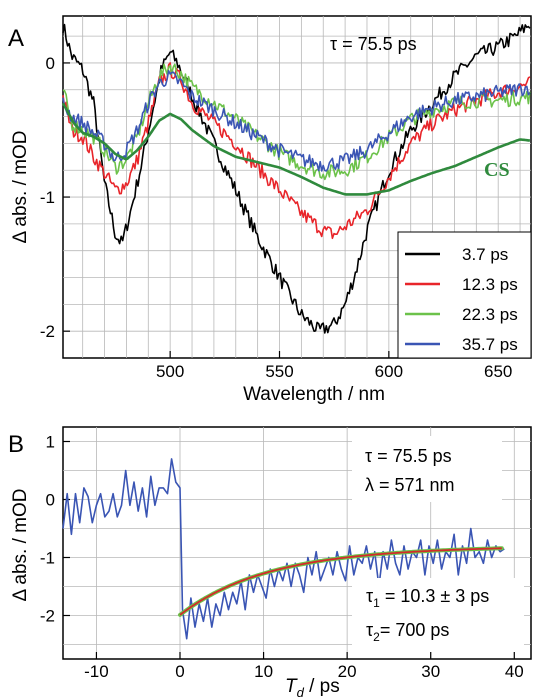  I want to click on panel-b-label: B, so click(16, 444).